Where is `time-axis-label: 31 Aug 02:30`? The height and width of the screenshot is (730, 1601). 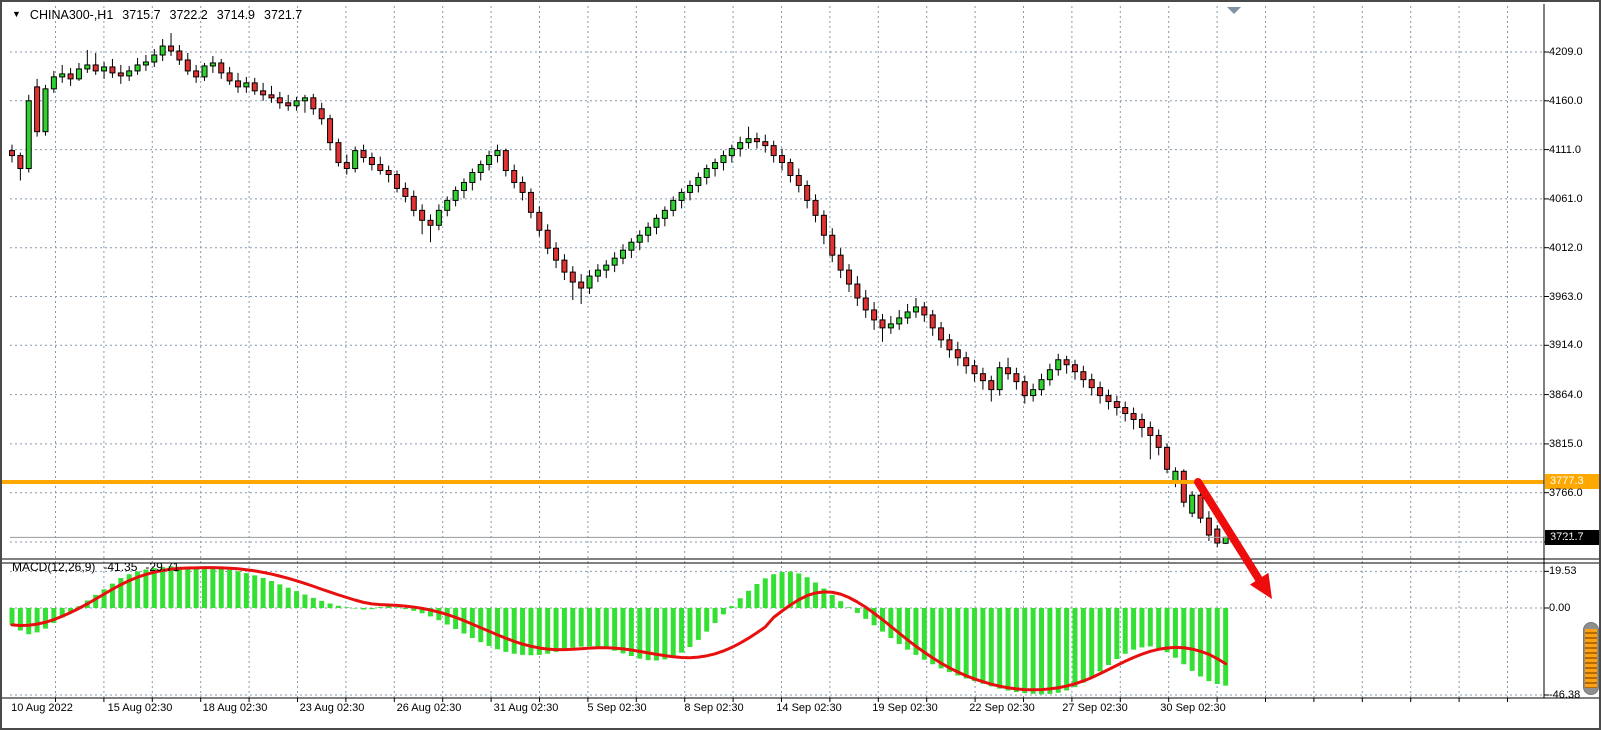 time-axis-label: 31 Aug 02:30 is located at coordinates (526, 708).